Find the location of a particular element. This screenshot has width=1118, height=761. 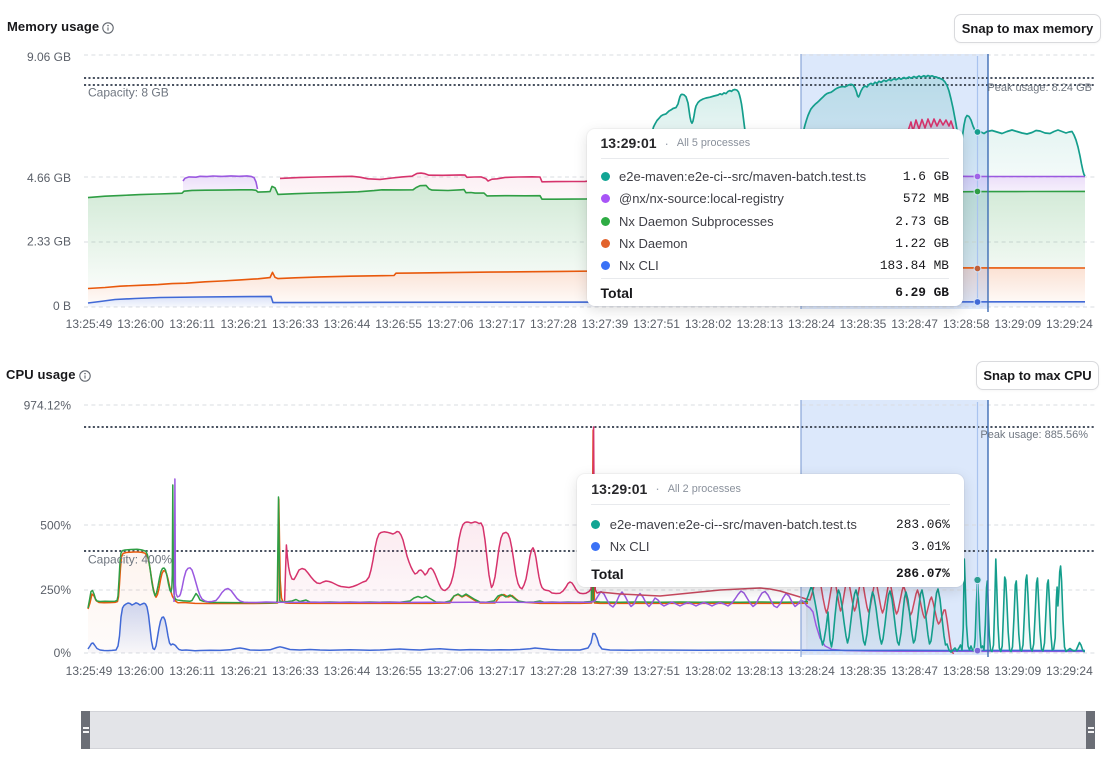

svg-text: Peak usage: 885.56% is located at coordinates (1034, 435).